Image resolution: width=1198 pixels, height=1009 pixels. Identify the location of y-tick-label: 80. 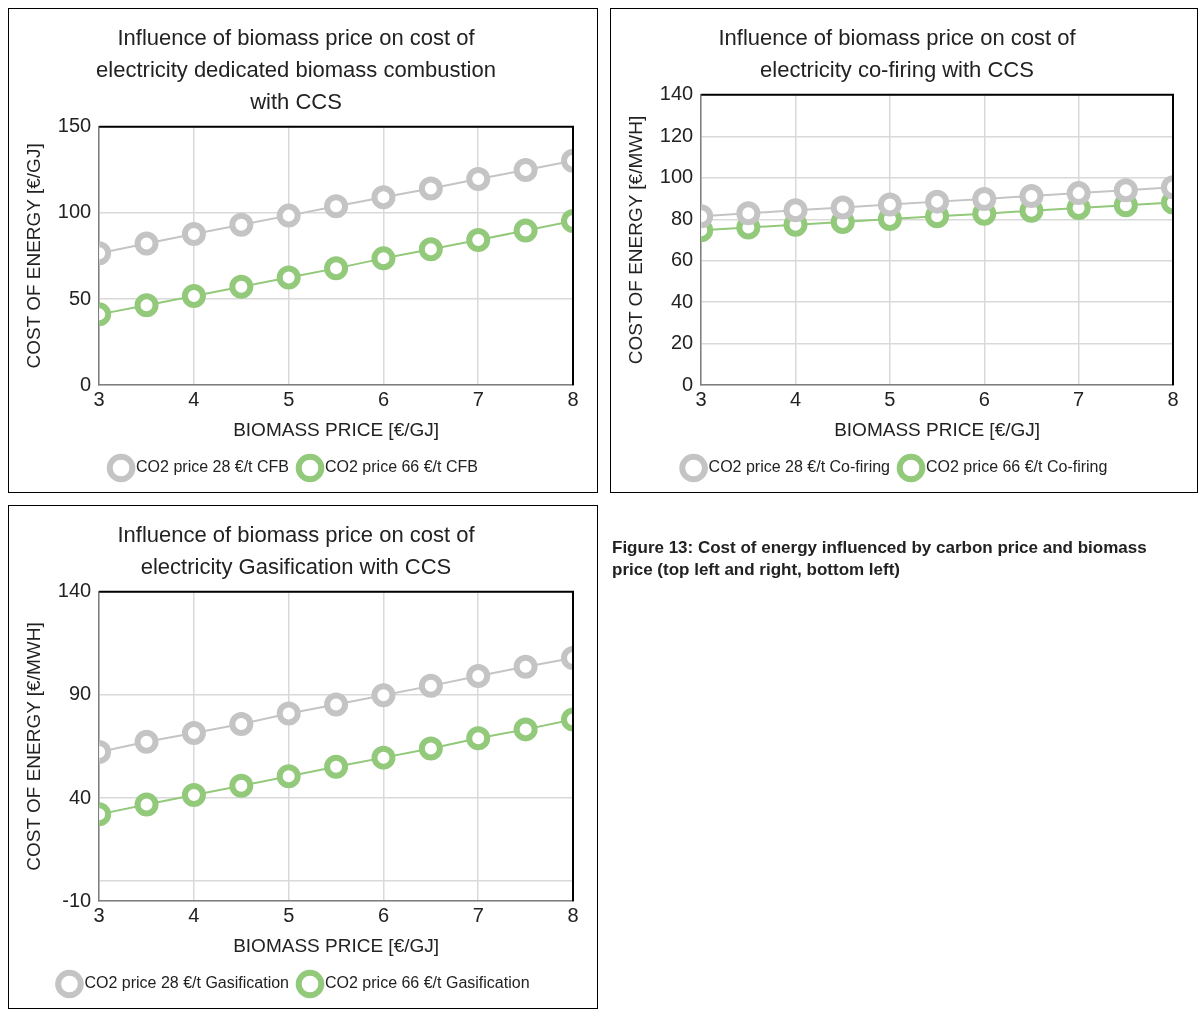
(682, 217).